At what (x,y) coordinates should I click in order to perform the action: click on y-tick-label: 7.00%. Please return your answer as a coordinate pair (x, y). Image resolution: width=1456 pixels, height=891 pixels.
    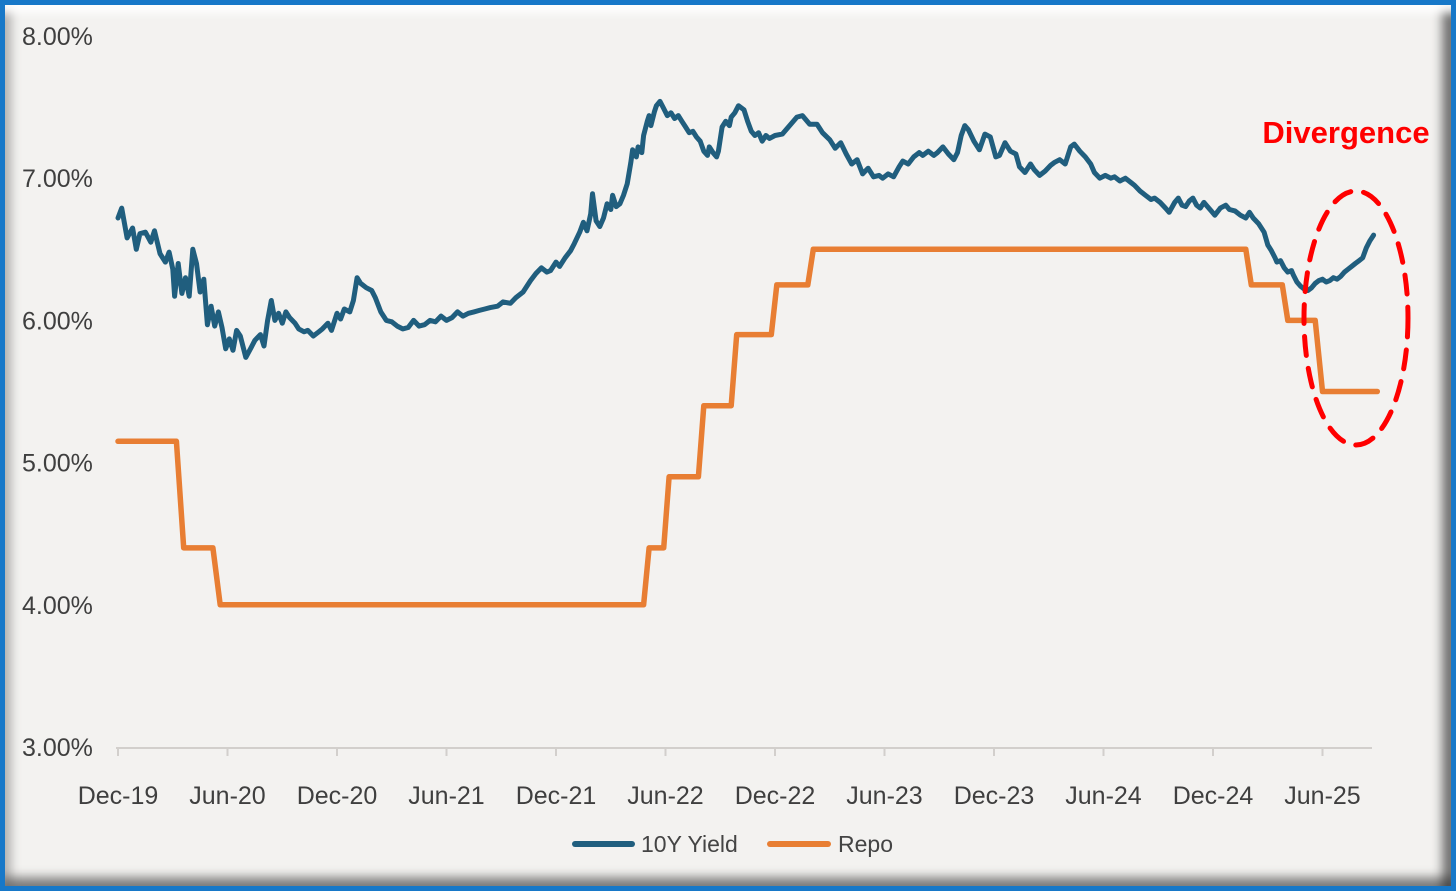
    Looking at the image, I should click on (57, 179).